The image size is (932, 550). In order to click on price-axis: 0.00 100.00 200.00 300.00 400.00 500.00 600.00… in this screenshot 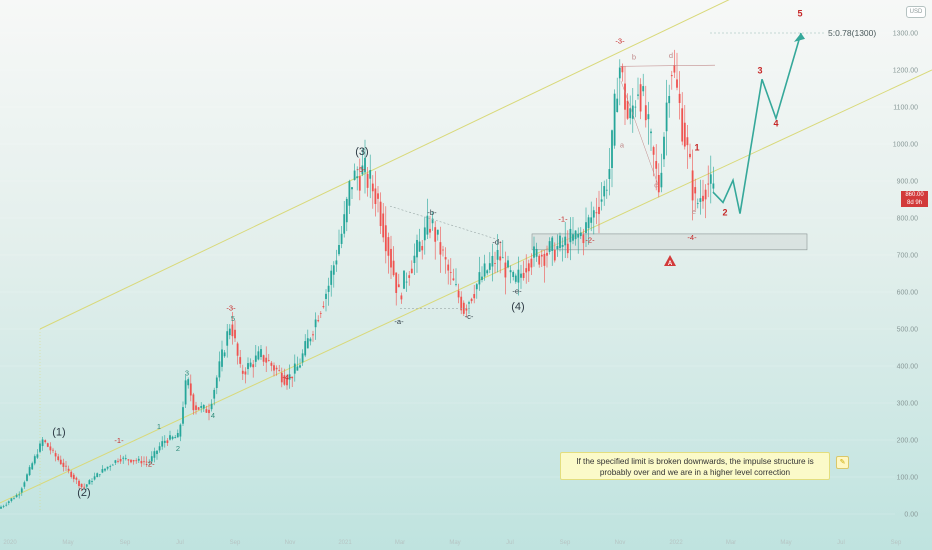, I will do `click(905, 275)`.